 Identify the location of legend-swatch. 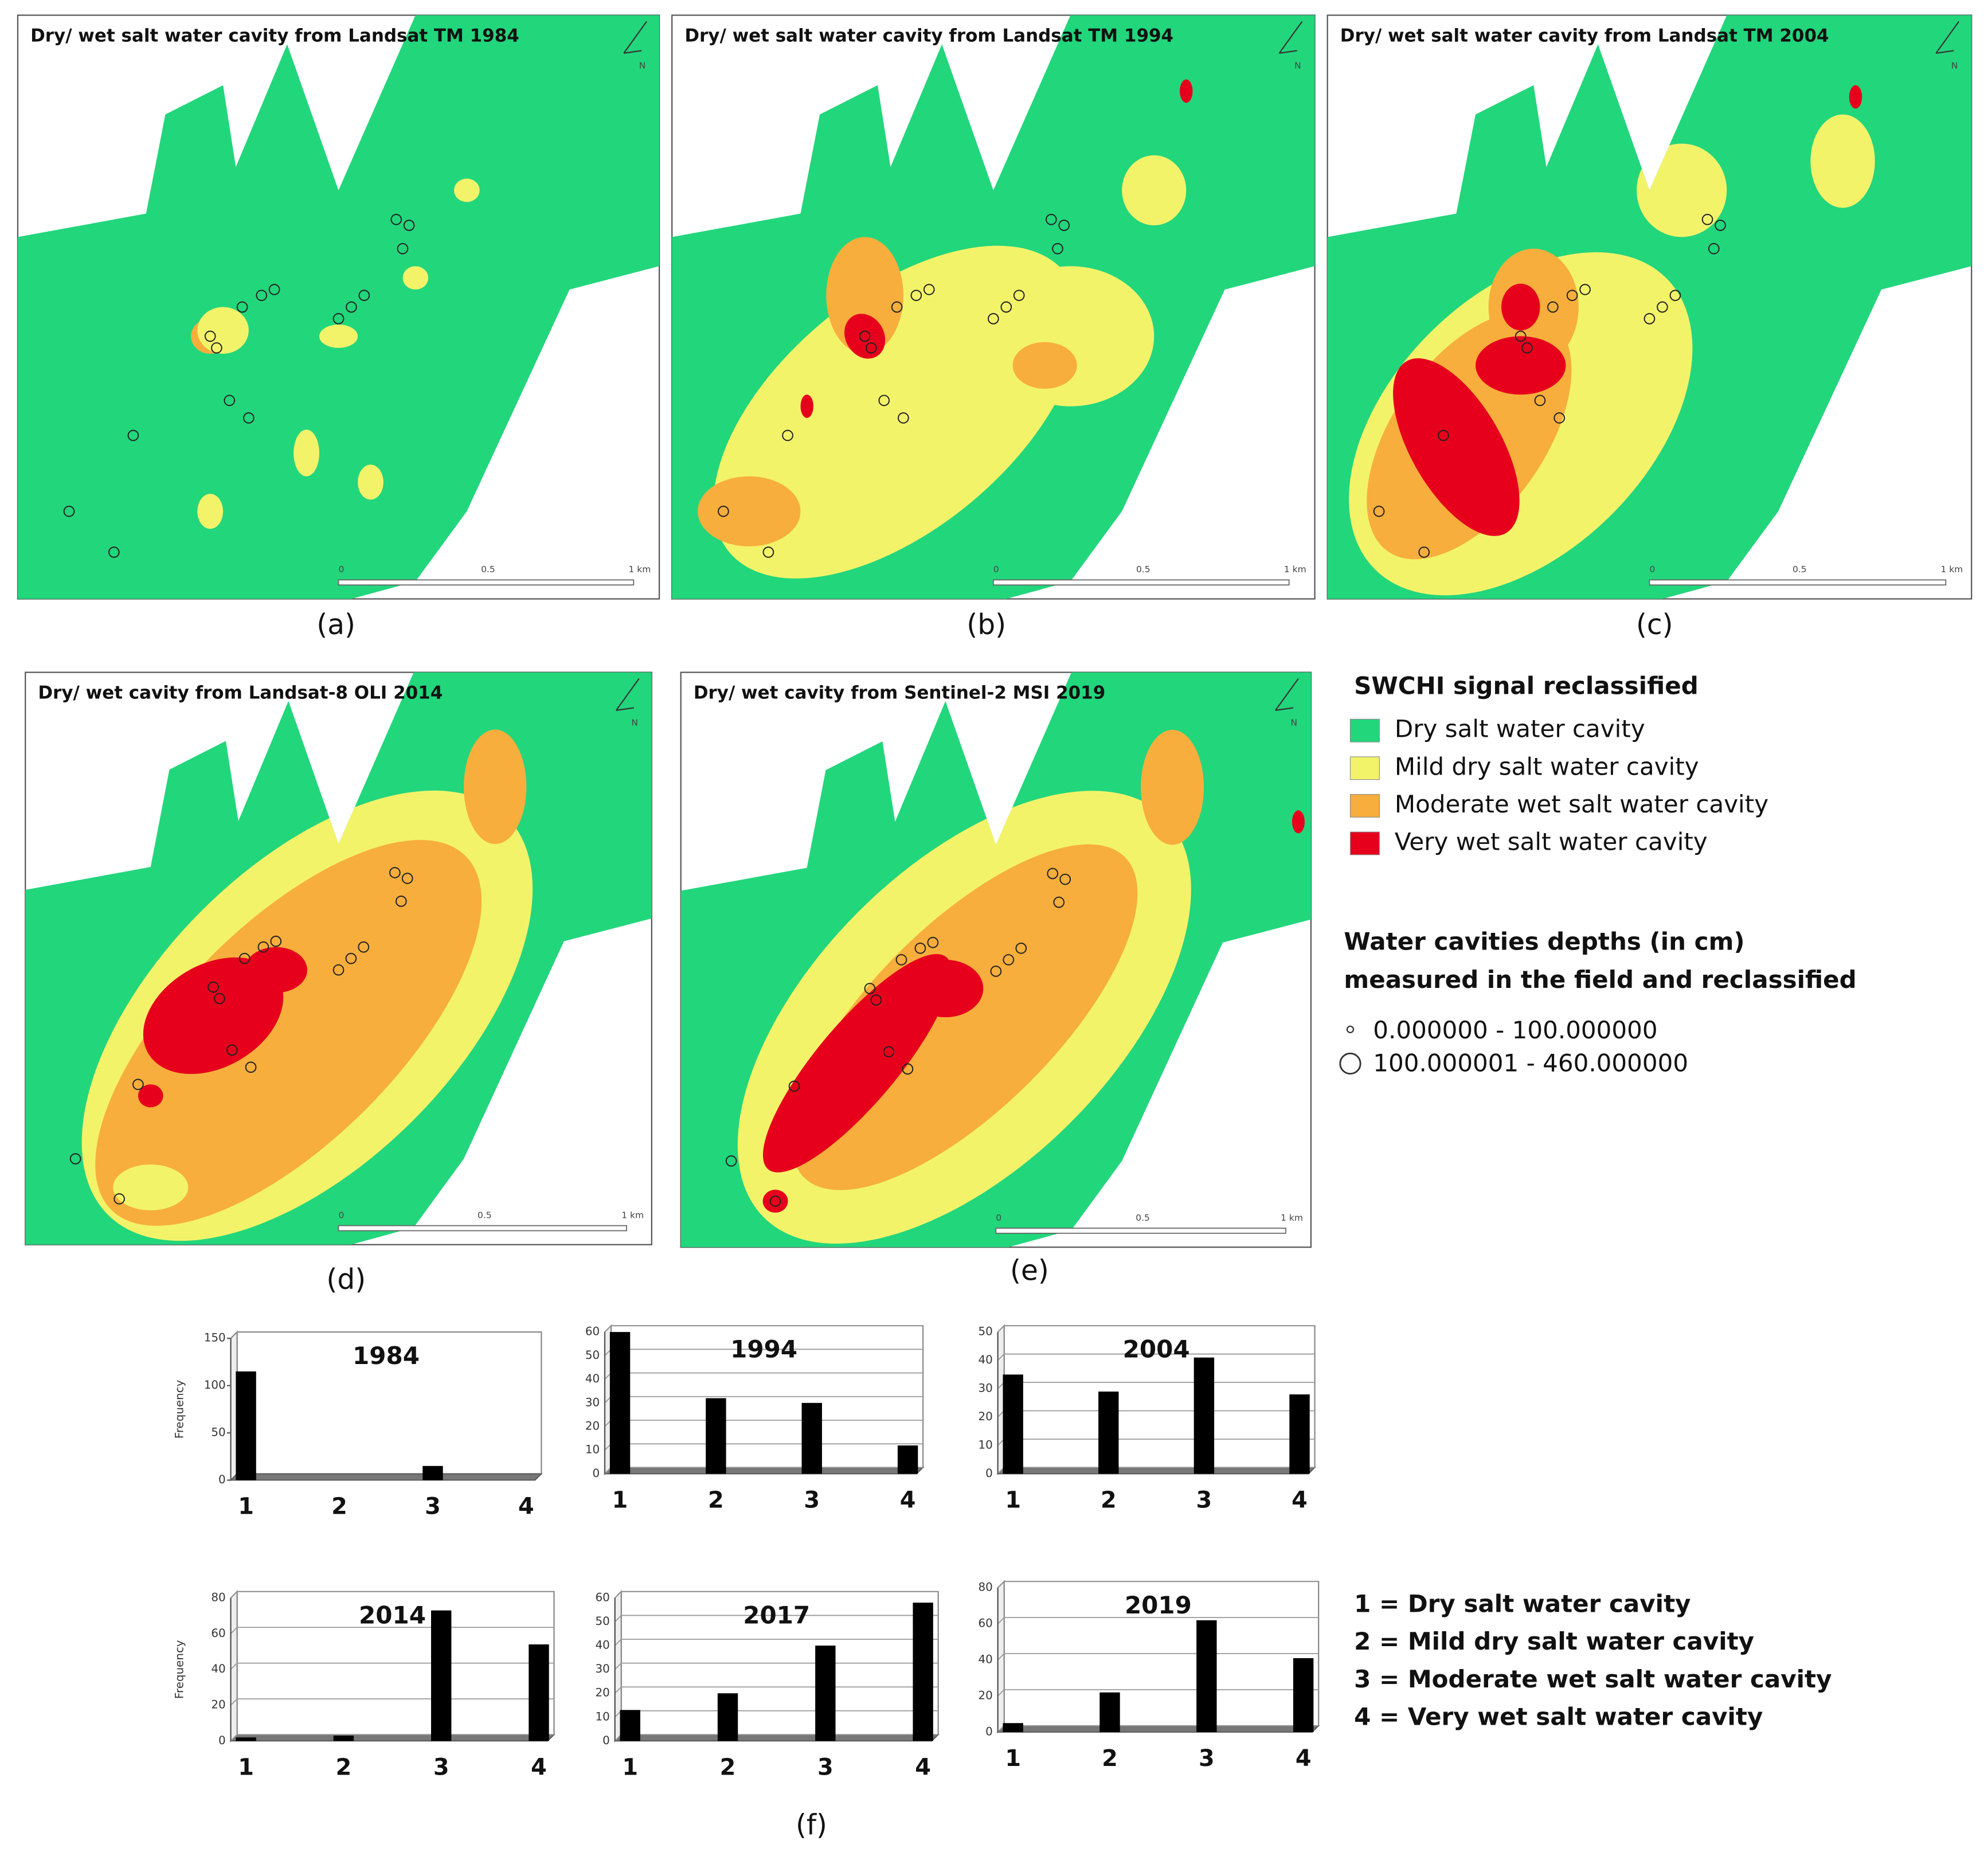
(1364, 843).